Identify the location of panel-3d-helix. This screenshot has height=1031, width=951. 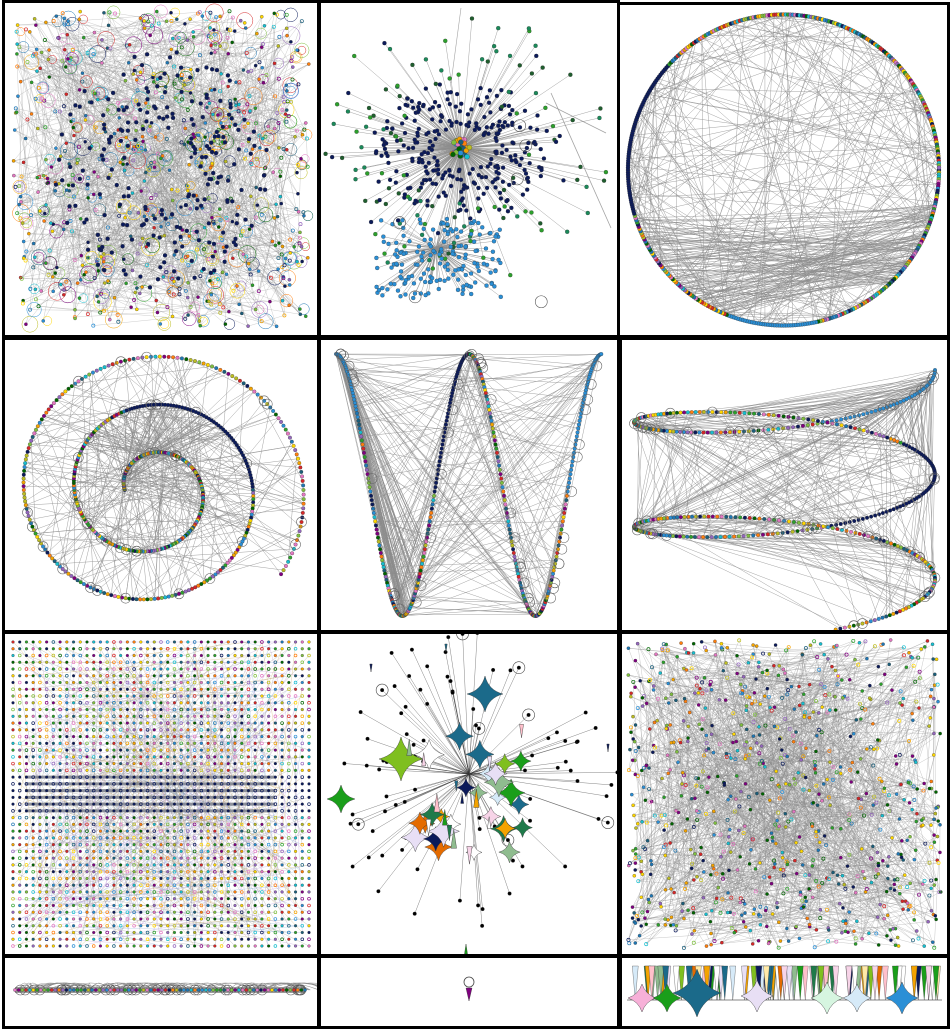
(784, 485).